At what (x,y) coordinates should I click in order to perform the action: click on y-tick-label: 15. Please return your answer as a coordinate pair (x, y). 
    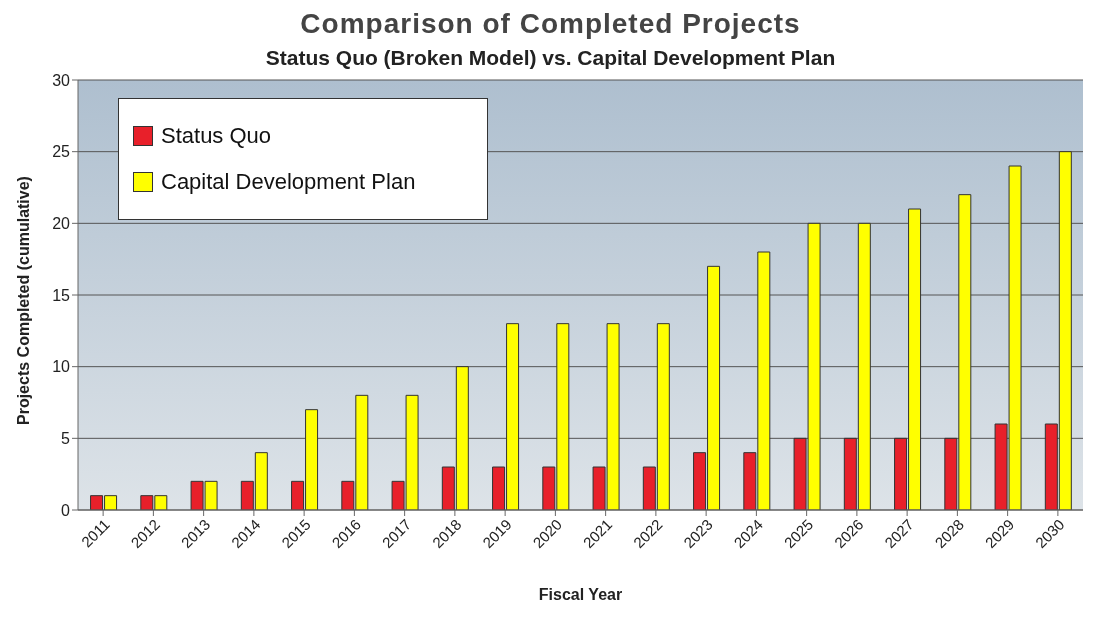
    Looking at the image, I should click on (61, 295).